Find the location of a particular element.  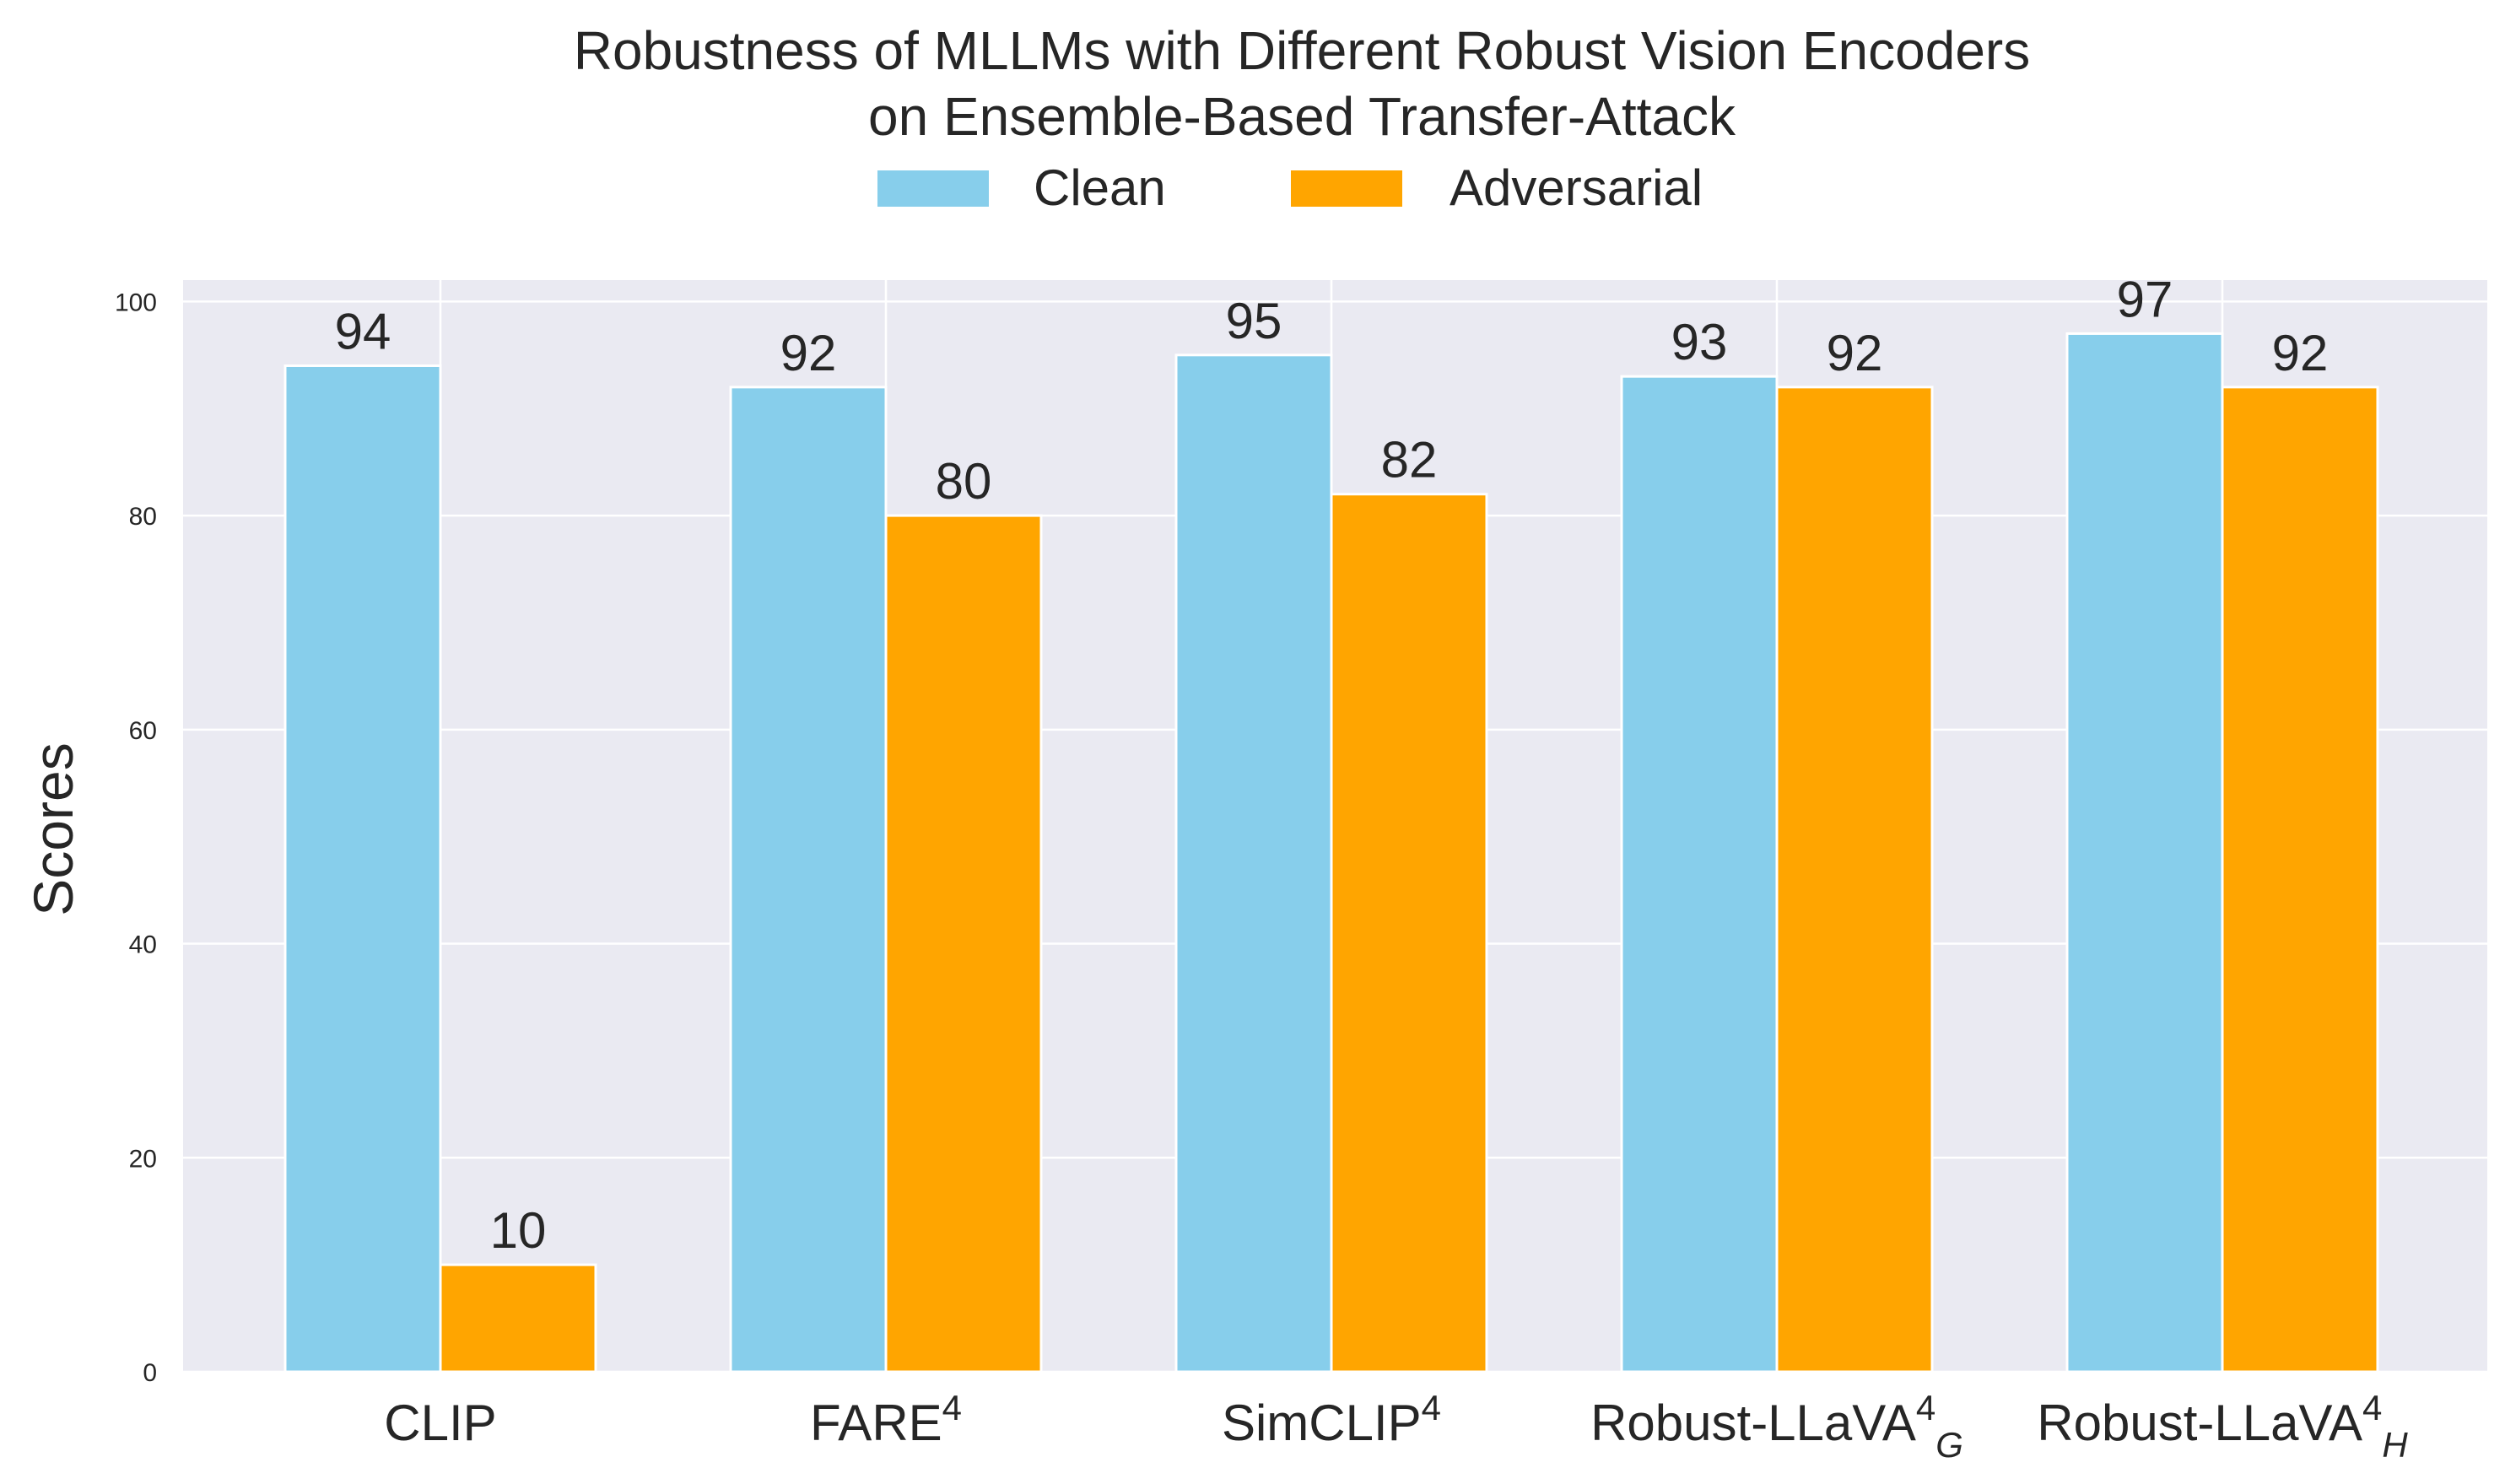

x-tick-label: Robust-LLaVA4G is located at coordinates (1777, 1426).